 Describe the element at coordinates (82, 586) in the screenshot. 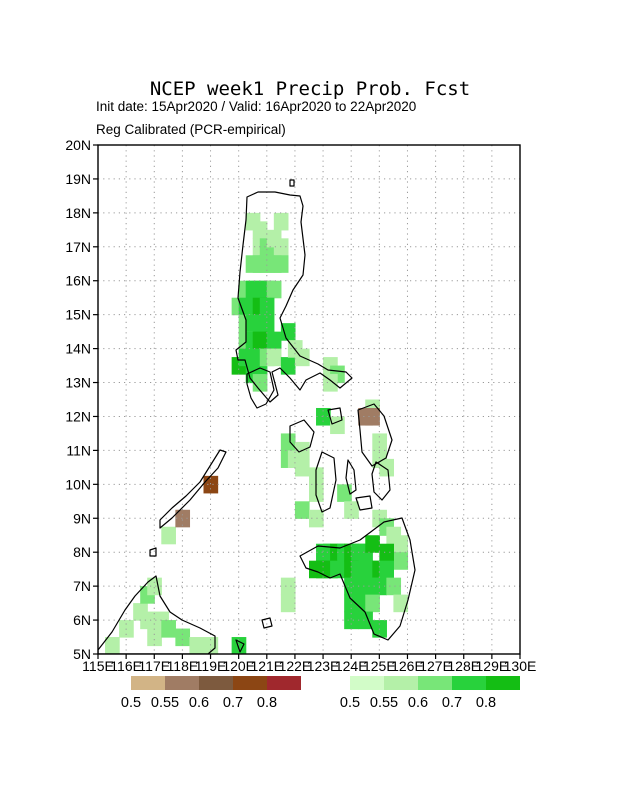

I see `lat-tick-label: 7N` at that location.